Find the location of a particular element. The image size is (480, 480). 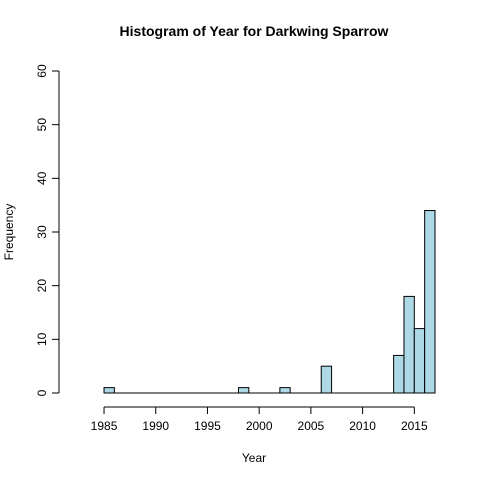

histogram-bar-1985 is located at coordinates (109, 390).